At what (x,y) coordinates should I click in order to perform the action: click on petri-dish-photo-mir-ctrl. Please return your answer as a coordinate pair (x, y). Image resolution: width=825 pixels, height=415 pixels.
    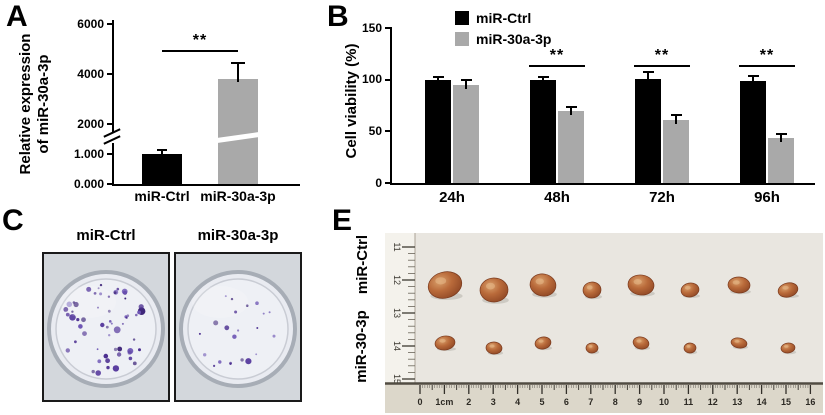
    Looking at the image, I should click on (106, 327).